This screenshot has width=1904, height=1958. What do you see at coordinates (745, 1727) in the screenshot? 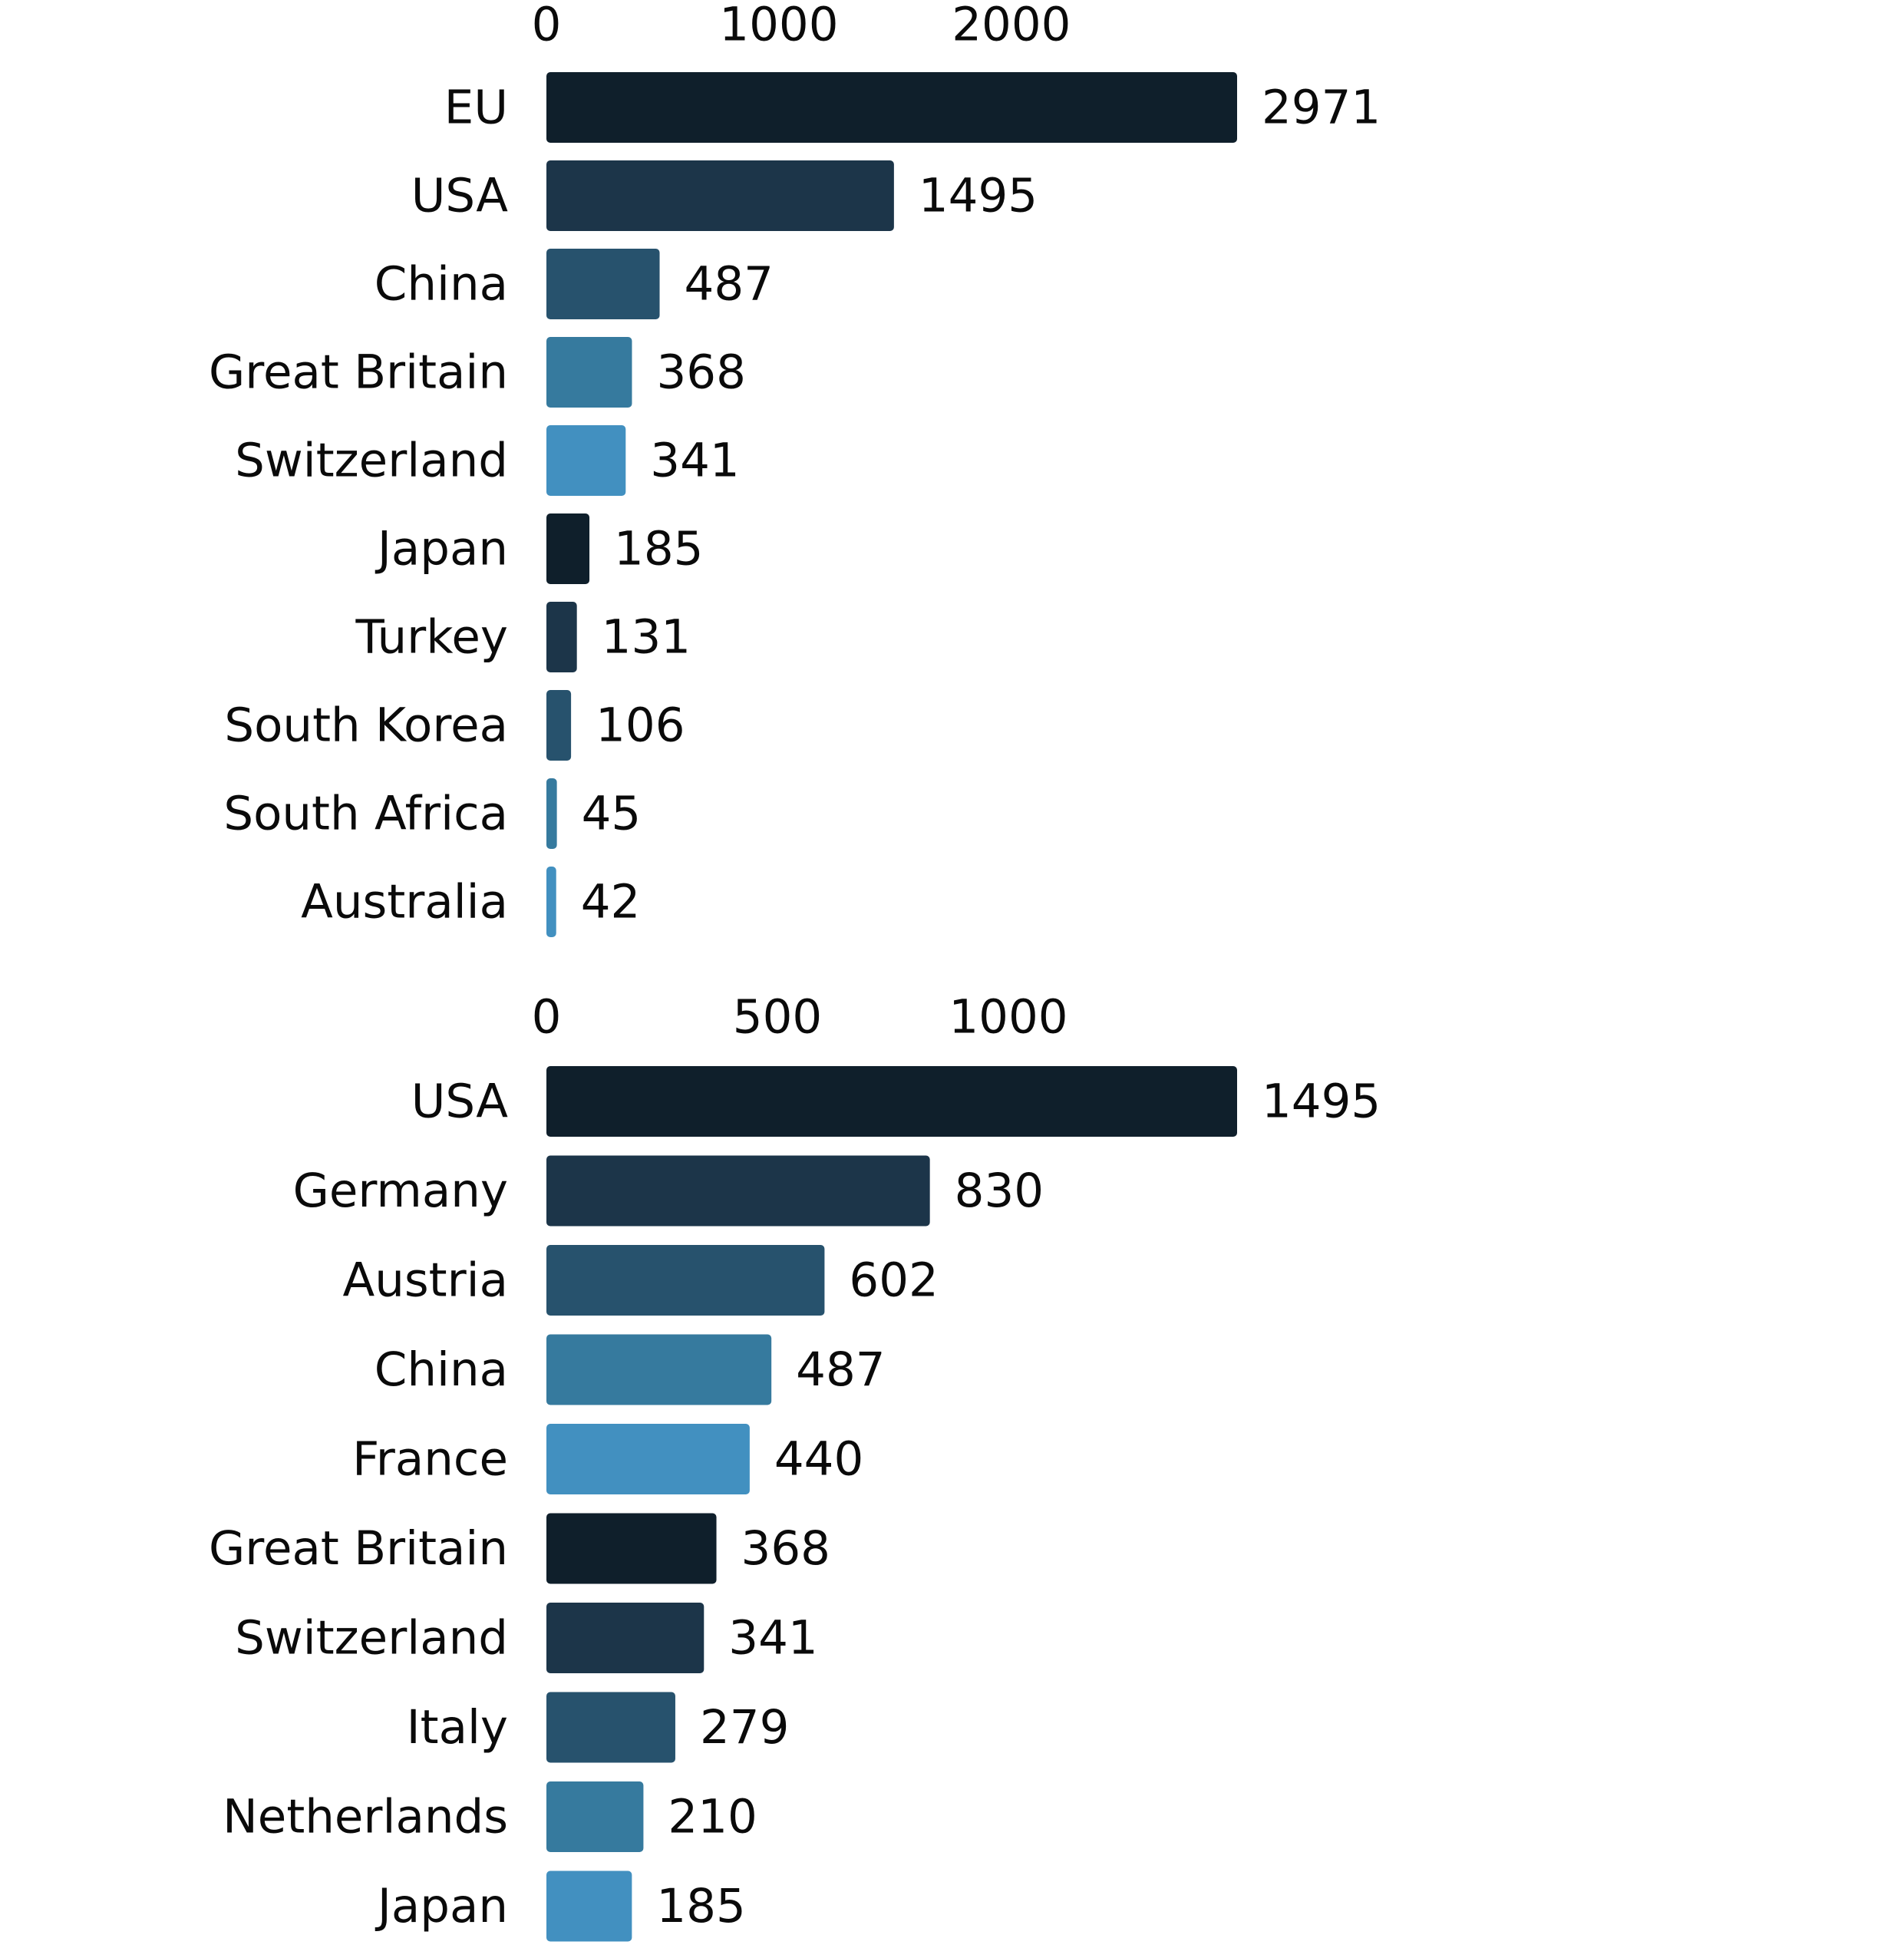
I see `data-label: 279` at bounding box center [745, 1727].